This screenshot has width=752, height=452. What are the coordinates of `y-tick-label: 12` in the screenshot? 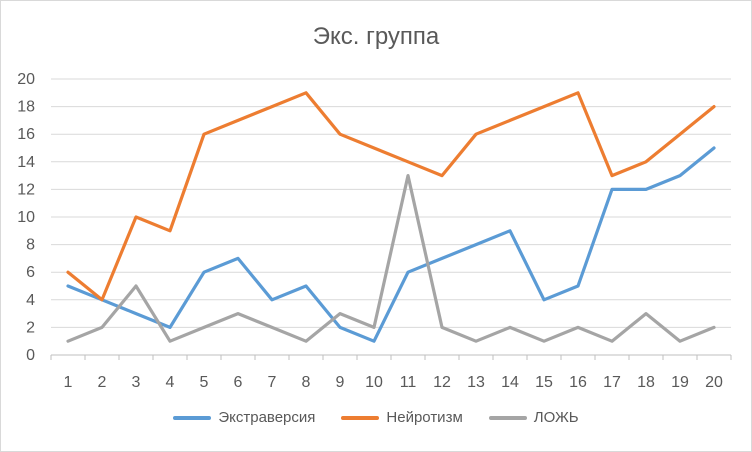 It's located at (26, 189).